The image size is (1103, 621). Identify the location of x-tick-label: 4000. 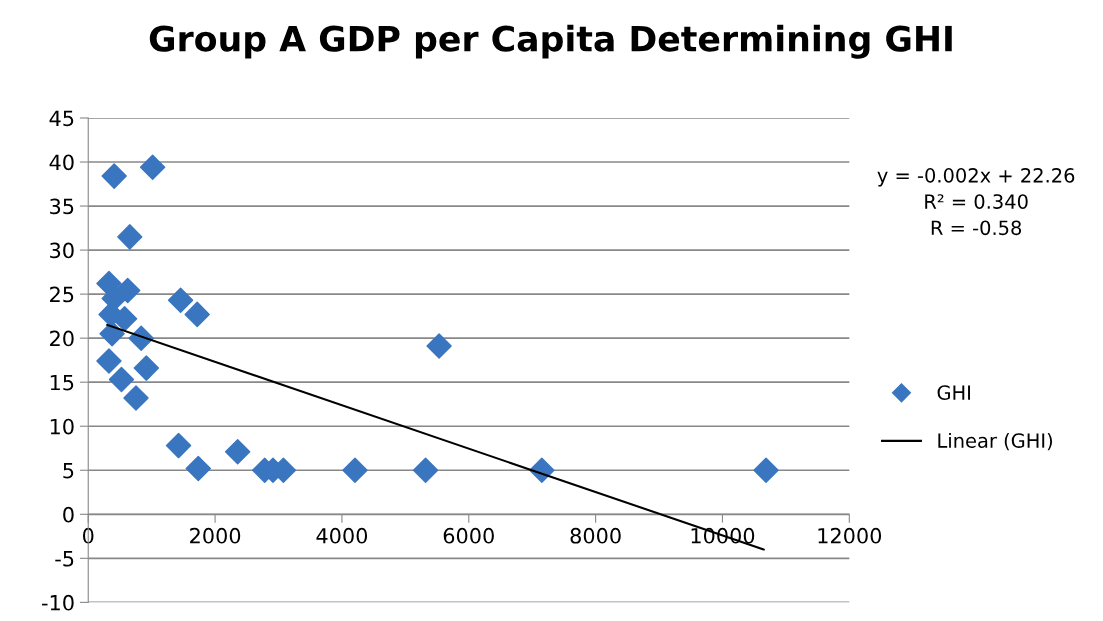
(342, 535).